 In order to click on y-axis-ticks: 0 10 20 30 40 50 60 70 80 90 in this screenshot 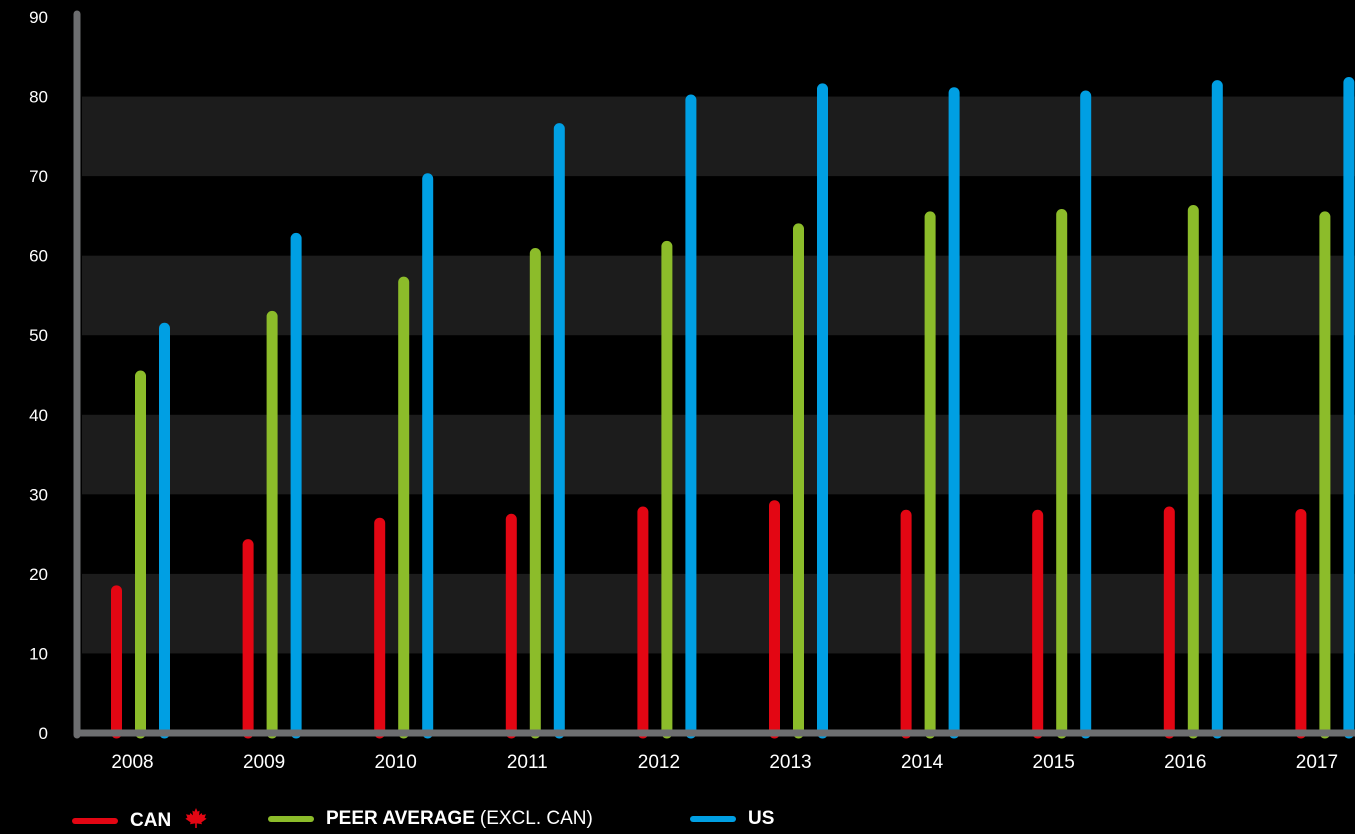, I will do `click(38, 375)`.